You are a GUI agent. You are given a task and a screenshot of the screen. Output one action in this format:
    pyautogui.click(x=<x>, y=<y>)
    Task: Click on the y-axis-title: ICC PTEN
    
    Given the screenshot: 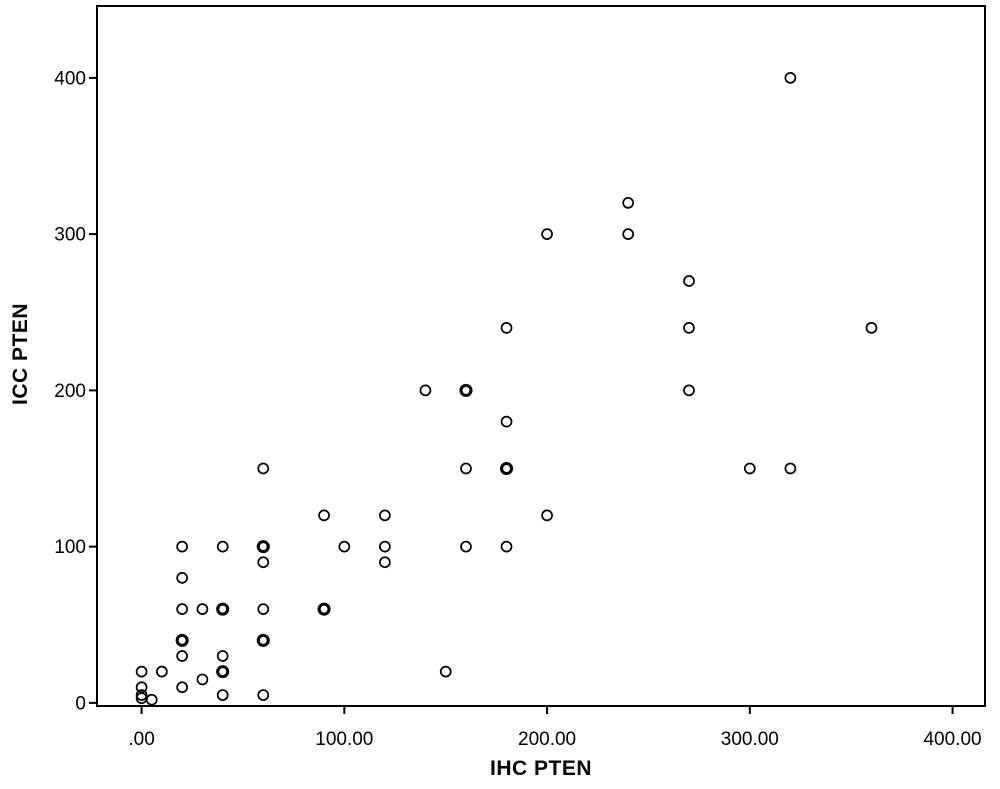 What is the action you would take?
    pyautogui.click(x=20, y=353)
    